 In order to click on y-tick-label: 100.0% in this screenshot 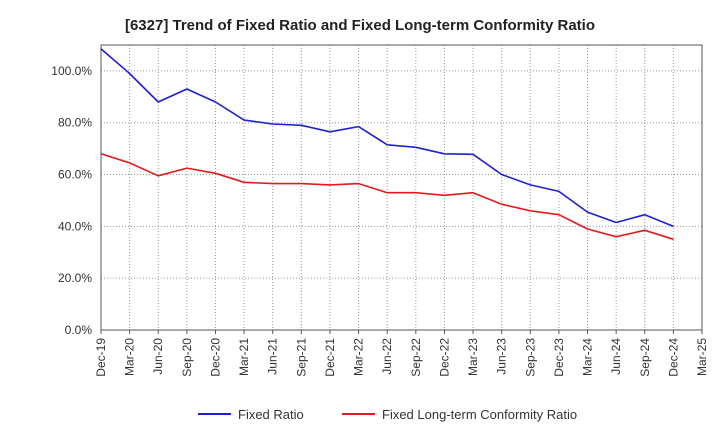, I will do `click(71, 71)`.